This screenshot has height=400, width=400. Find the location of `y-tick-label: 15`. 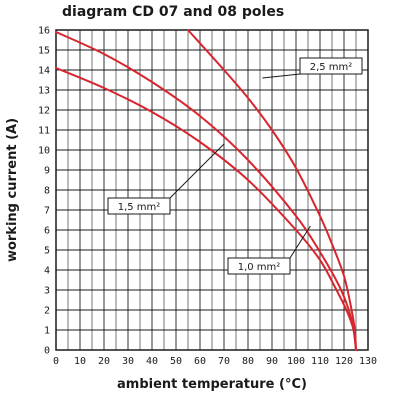

y-tick-label: 15 is located at coordinates (44, 51).